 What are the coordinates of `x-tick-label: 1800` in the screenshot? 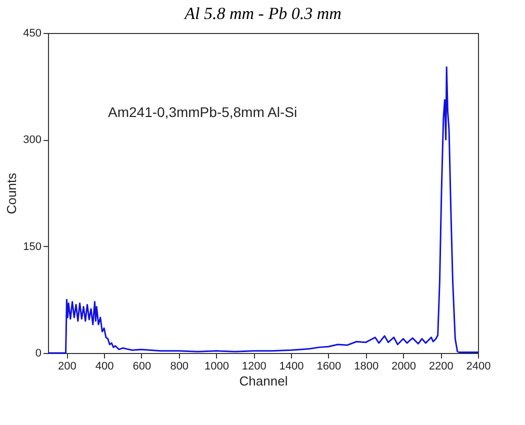 It's located at (366, 366).